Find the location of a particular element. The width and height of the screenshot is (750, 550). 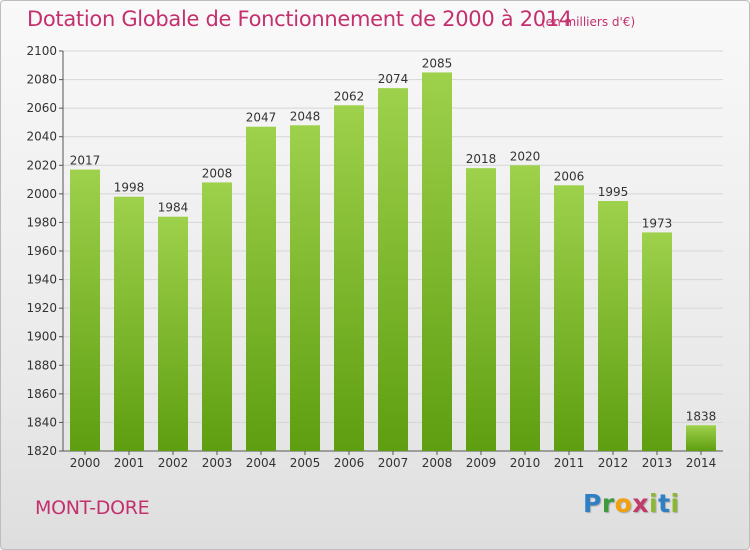

y-tick-label: 1840 is located at coordinates (41, 422).